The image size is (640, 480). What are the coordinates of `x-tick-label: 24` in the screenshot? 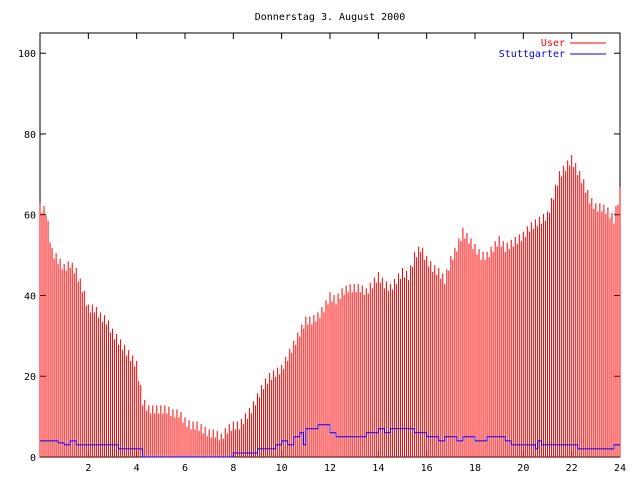 It's located at (620, 468).